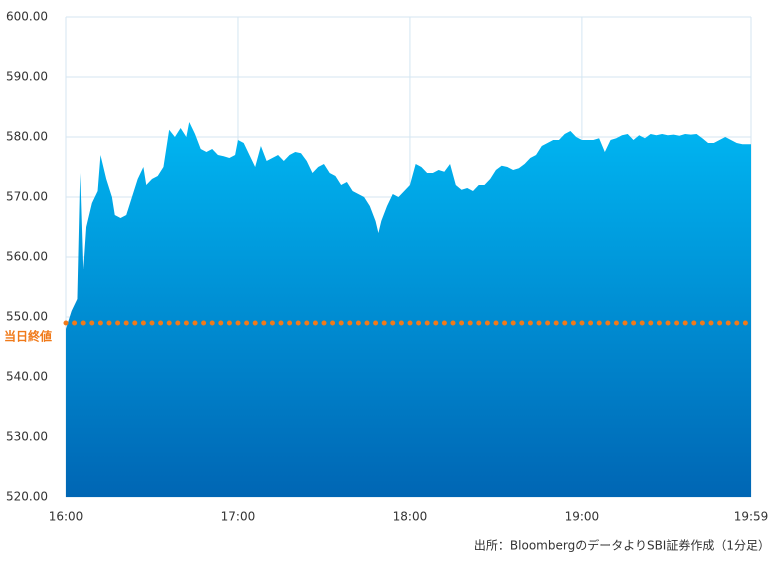 The image size is (784, 562). Describe the element at coordinates (410, 517) in the screenshot. I see `x-tick-label: 18:00` at that location.